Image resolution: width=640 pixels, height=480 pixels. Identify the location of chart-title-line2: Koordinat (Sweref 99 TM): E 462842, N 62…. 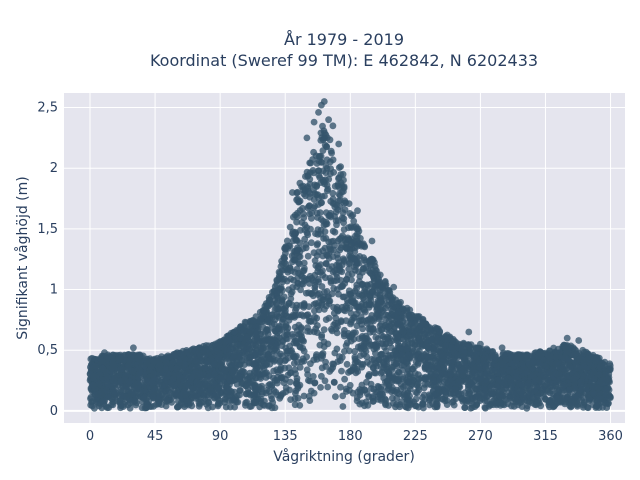
(344, 60).